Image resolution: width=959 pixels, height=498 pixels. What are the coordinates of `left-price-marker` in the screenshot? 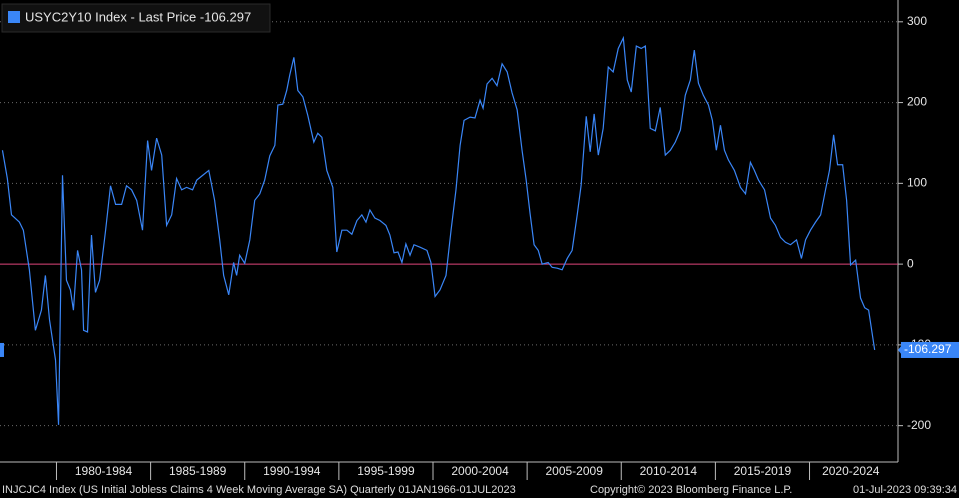 It's located at (2, 349).